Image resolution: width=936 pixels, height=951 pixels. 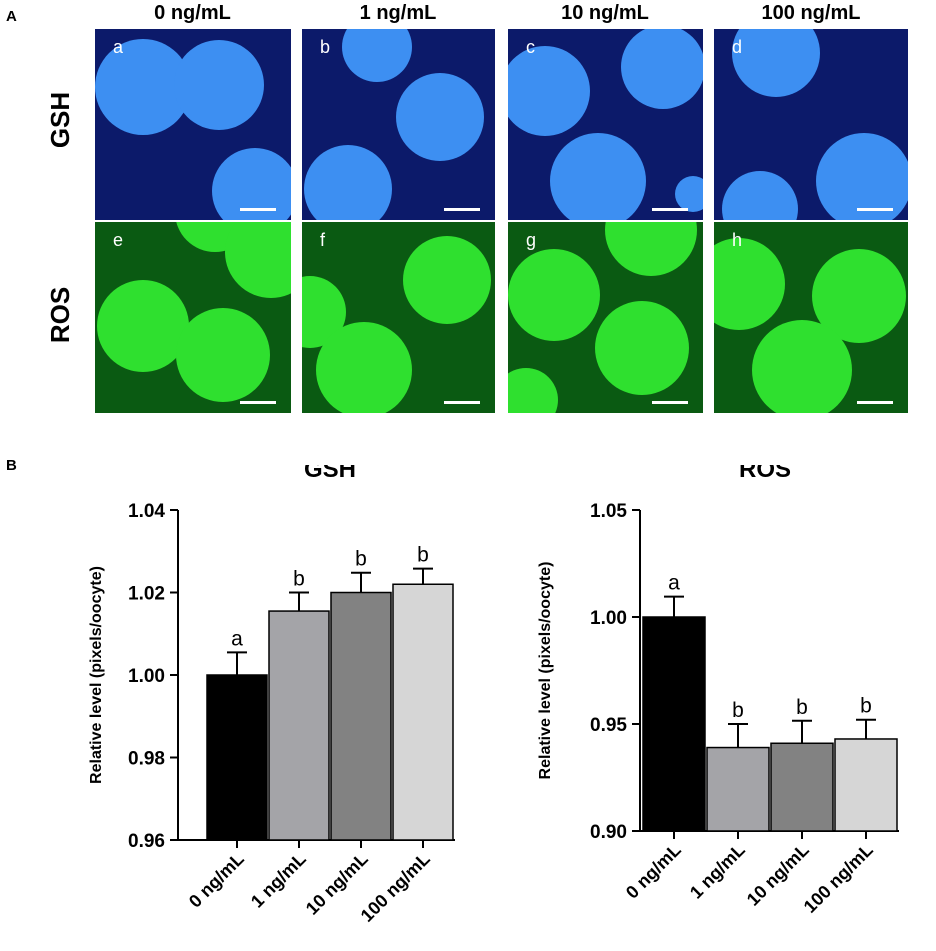 What do you see at coordinates (811, 317) in the screenshot?
I see `micrograph-h: h` at bounding box center [811, 317].